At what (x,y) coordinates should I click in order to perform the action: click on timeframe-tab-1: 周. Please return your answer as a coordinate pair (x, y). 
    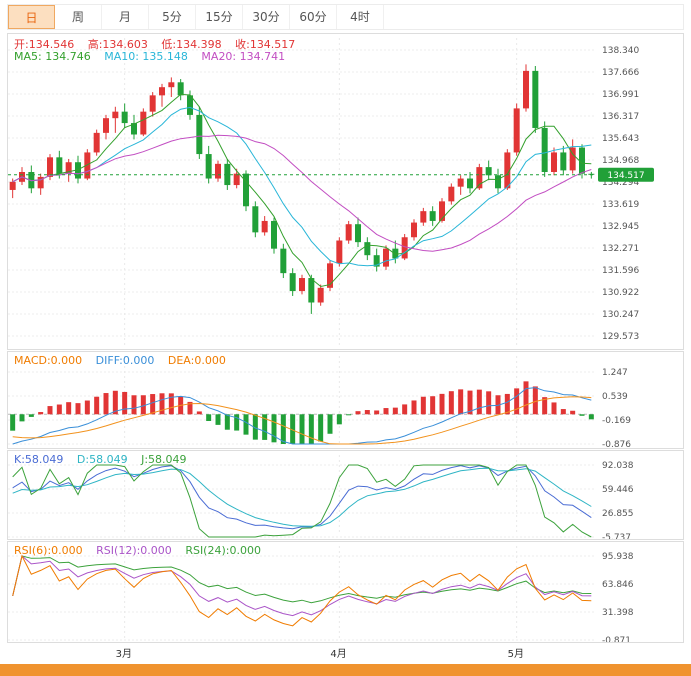
    Looking at the image, I should click on (78, 17).